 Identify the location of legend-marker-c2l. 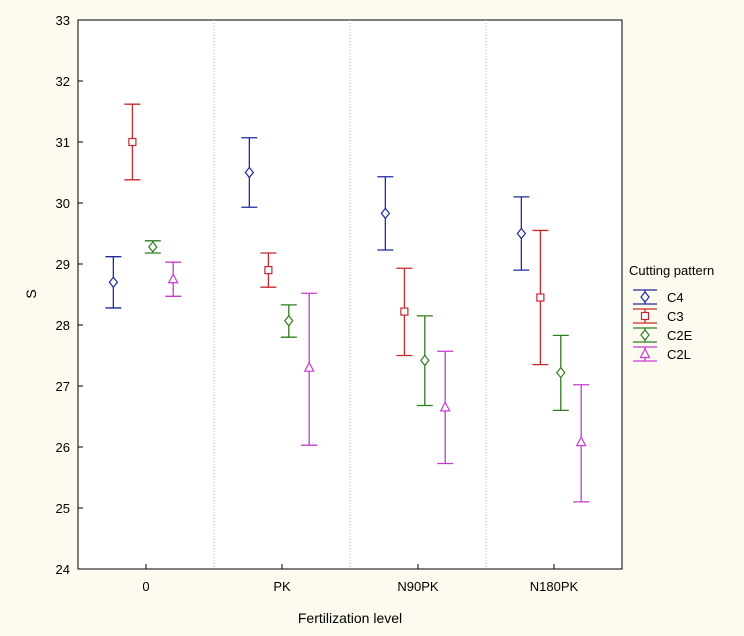
(645, 353).